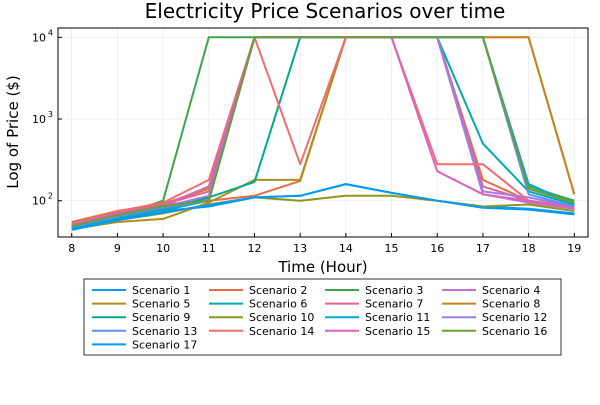 This screenshot has height=405, width=600. Describe the element at coordinates (281, 331) in the screenshot. I see `legend-label: Scenario 14` at that location.